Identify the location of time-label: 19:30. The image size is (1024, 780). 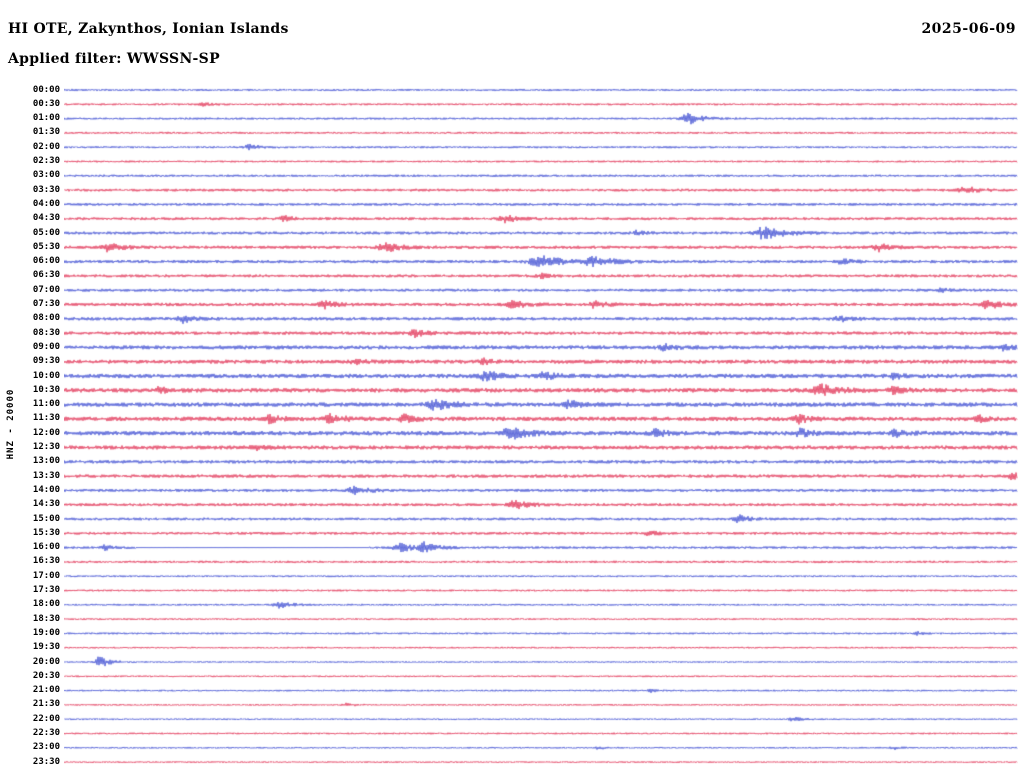
(46, 647).